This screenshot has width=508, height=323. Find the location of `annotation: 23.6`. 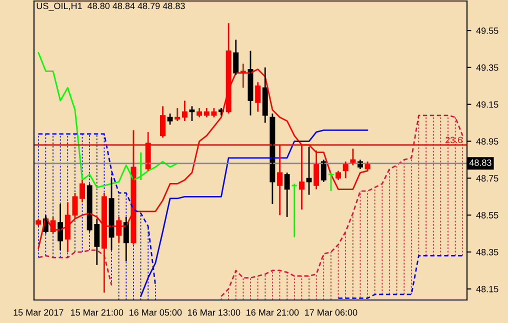

annotation: 23.6 is located at coordinates (453, 140).